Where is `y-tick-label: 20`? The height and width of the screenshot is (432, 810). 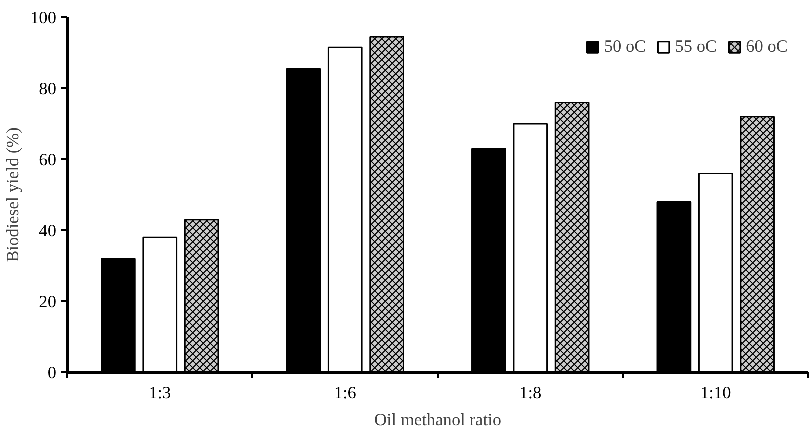 y-tick-label: 20 is located at coordinates (47, 302).